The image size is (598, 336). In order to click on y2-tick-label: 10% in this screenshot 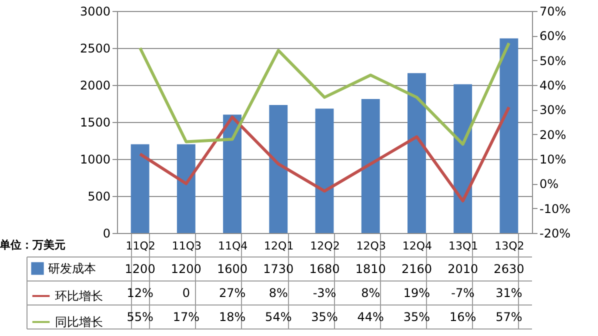, I will do `click(553, 159)`.